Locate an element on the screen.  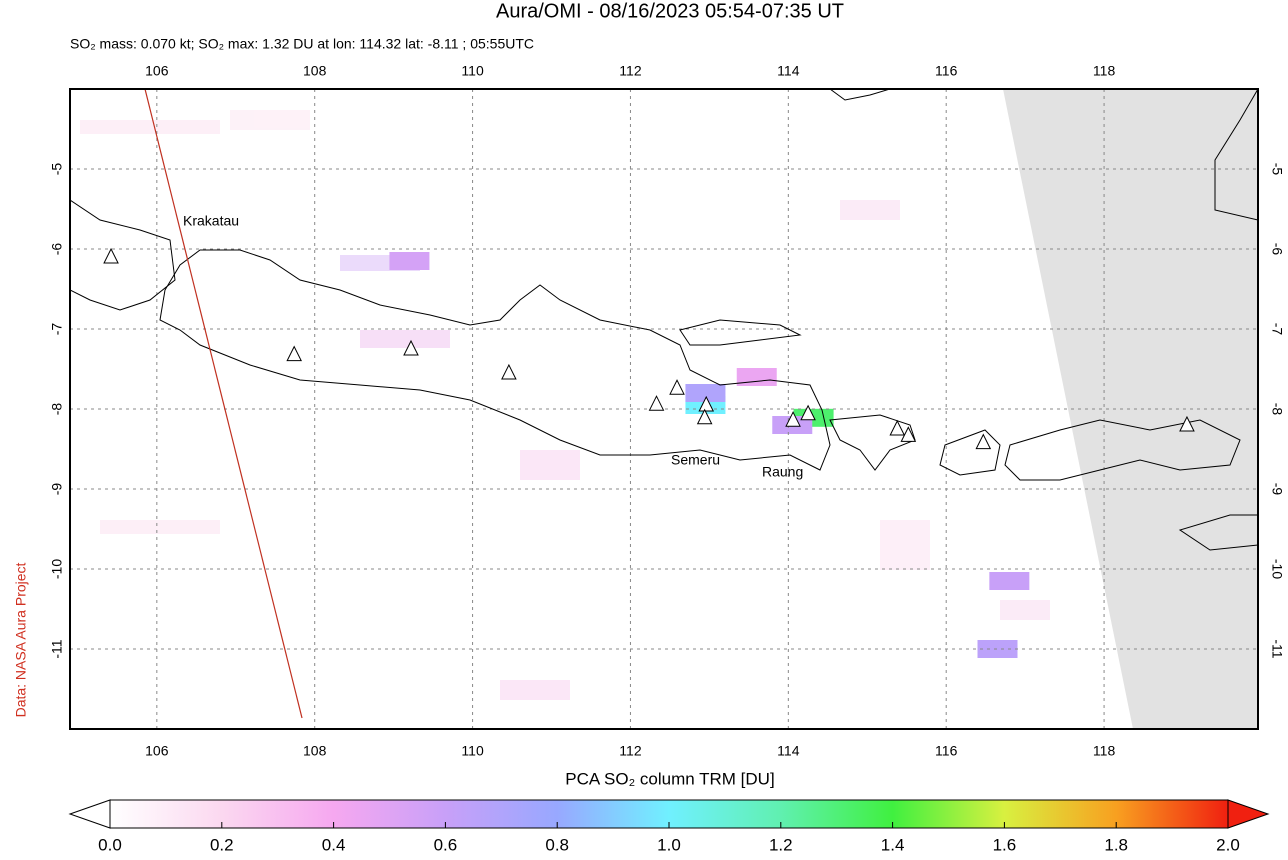
orbit-edge is located at coordinates (223, 404).